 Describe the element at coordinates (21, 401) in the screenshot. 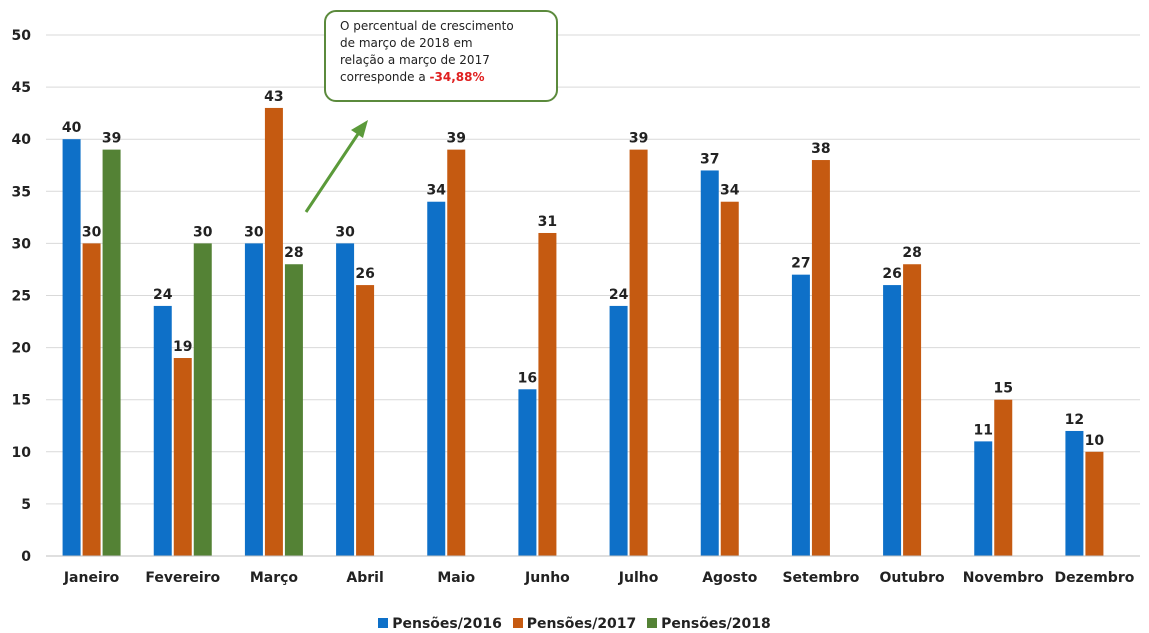

I see `y-tick-label: 15` at that location.